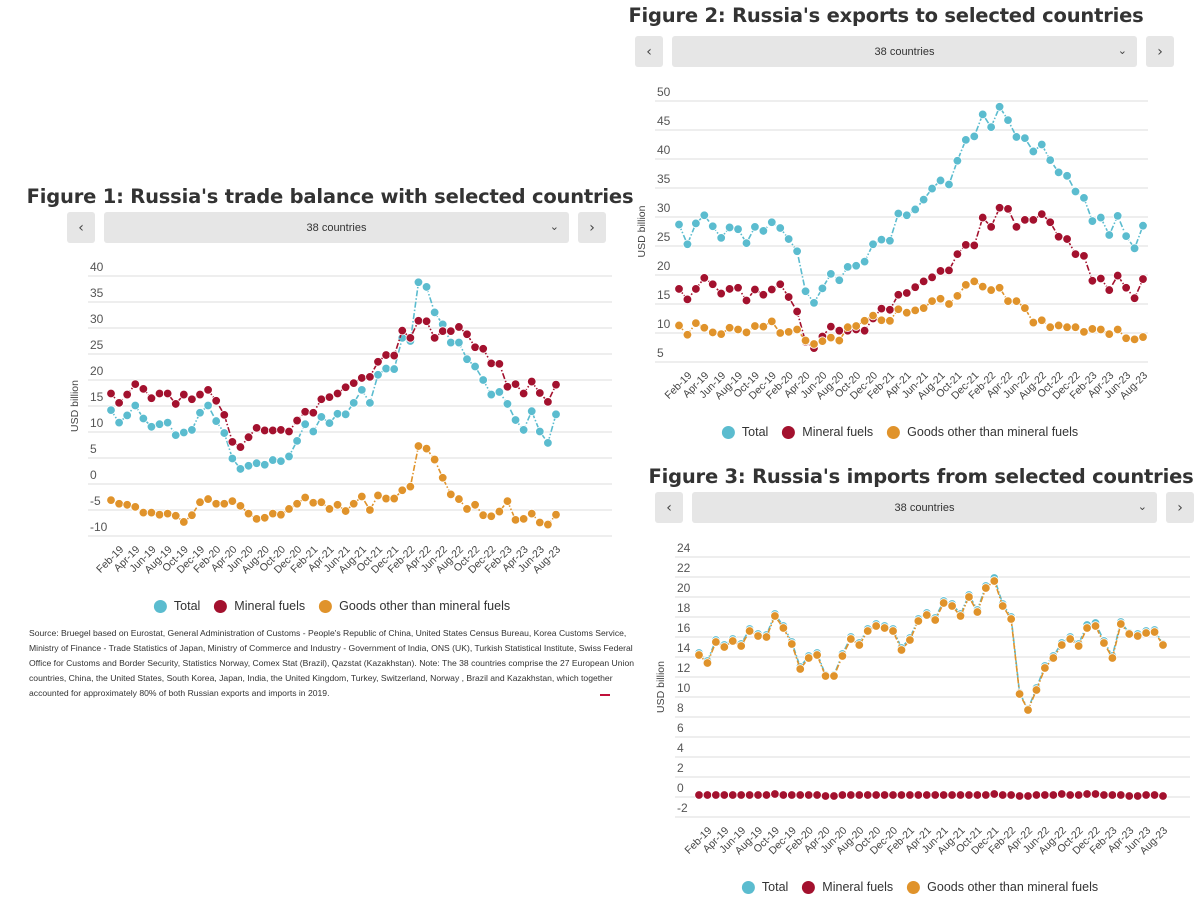 The width and height of the screenshot is (1200, 903). I want to click on figure-2-country-select: 38 countries ⌄, so click(904, 51).